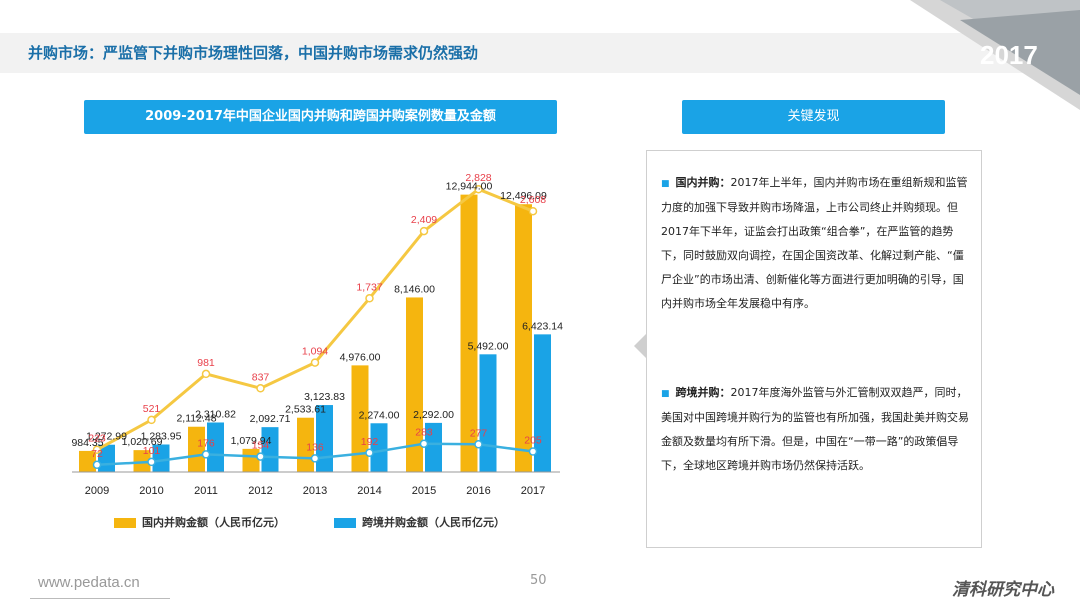 The width and height of the screenshot is (1080, 608). What do you see at coordinates (196, 419) in the screenshot?
I see `amount-label-domestic-2011: 2,112.48` at bounding box center [196, 419].